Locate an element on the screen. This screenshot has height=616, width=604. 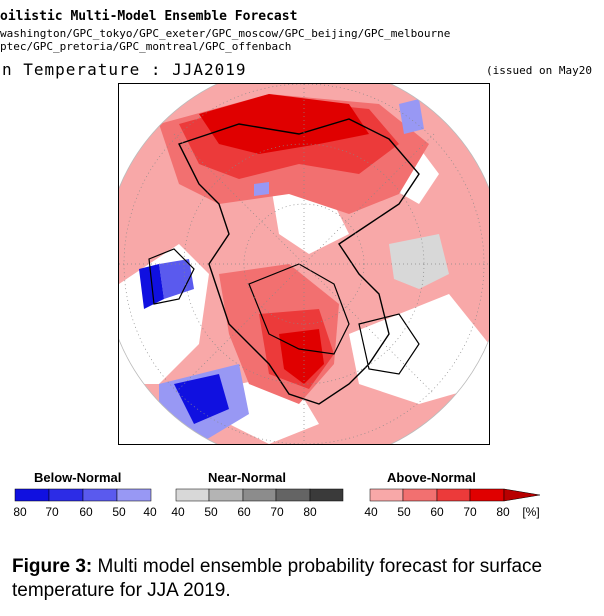
legend-near-normal-label: Near-Normal is located at coordinates (247, 477).